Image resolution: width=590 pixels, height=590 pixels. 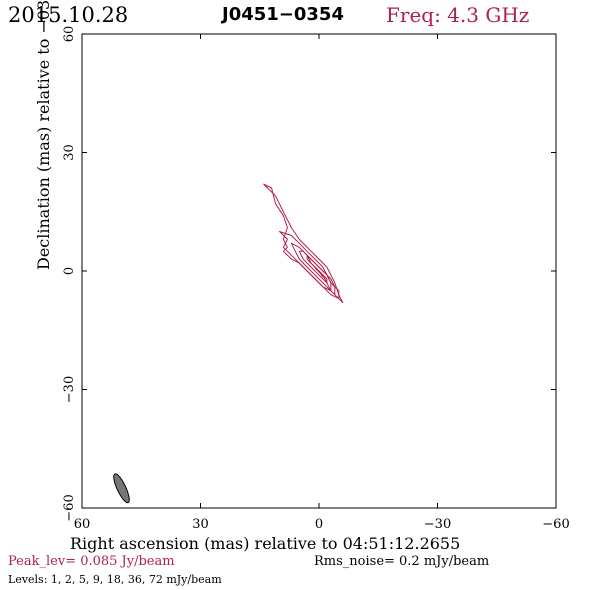 What do you see at coordinates (319, 524) in the screenshot?
I see `x-tick-label: 0` at bounding box center [319, 524].